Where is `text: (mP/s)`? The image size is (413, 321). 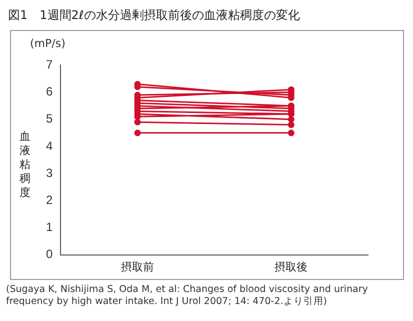 text: (mP/s) is located at coordinates (48, 43).